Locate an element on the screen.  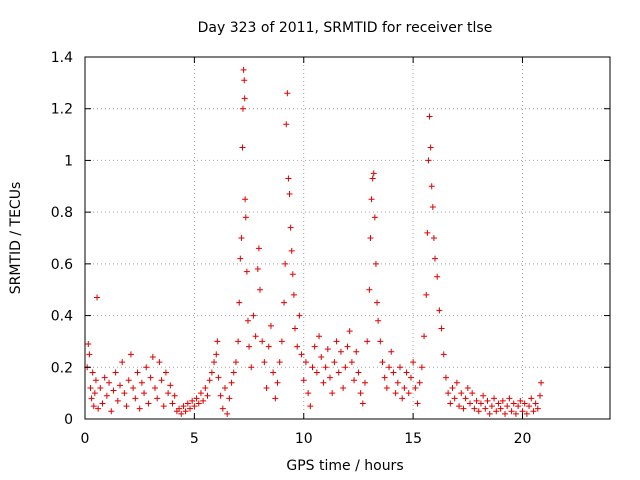
y-tick-label: 1.4 is located at coordinates (62, 58).